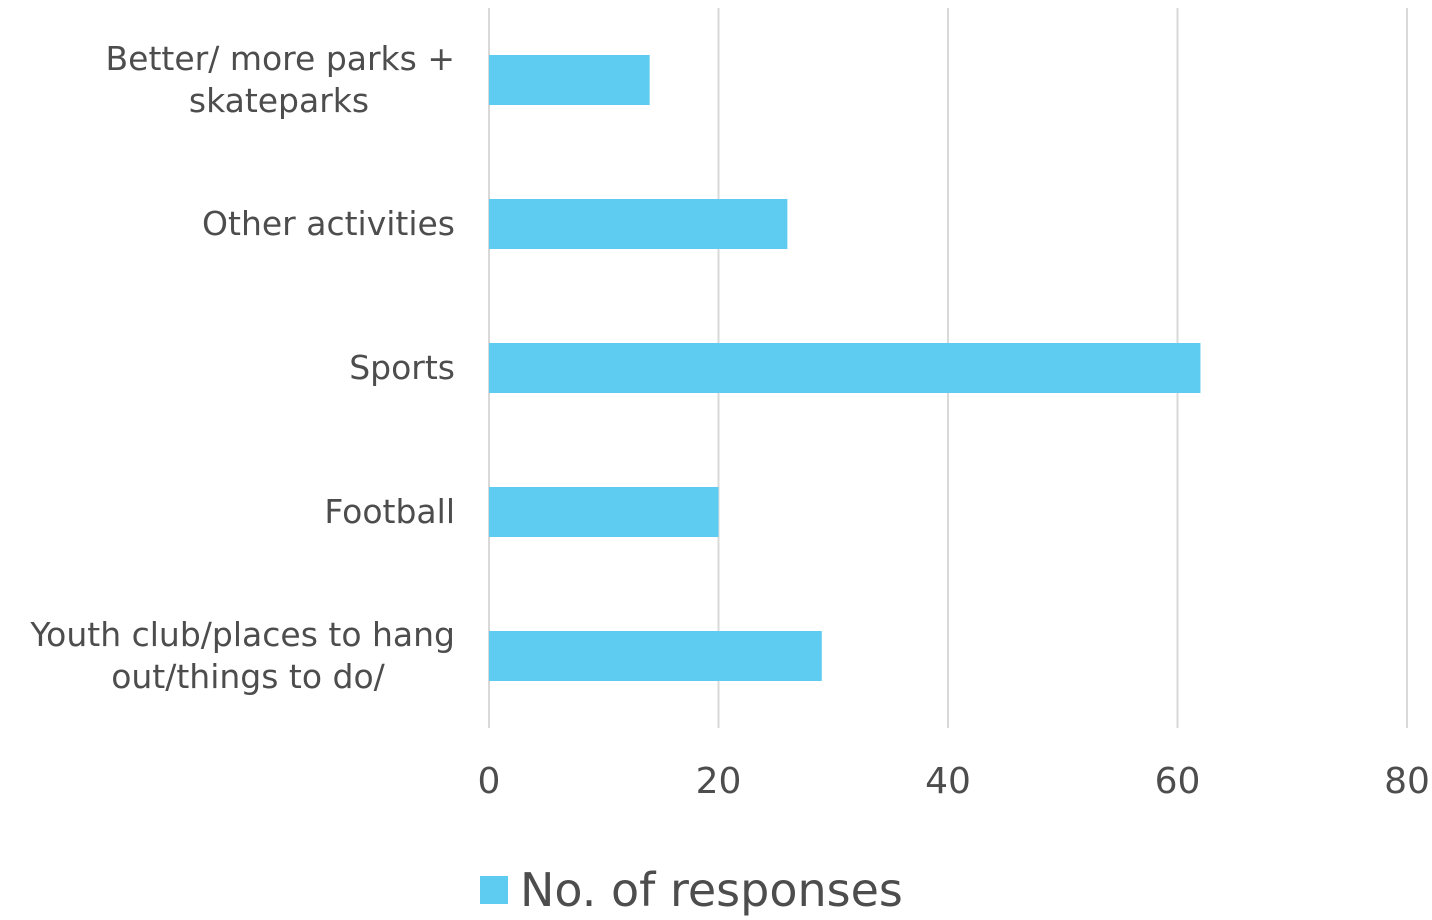  Describe the element at coordinates (489, 781) in the screenshot. I see `x-tick-label: 0` at that location.